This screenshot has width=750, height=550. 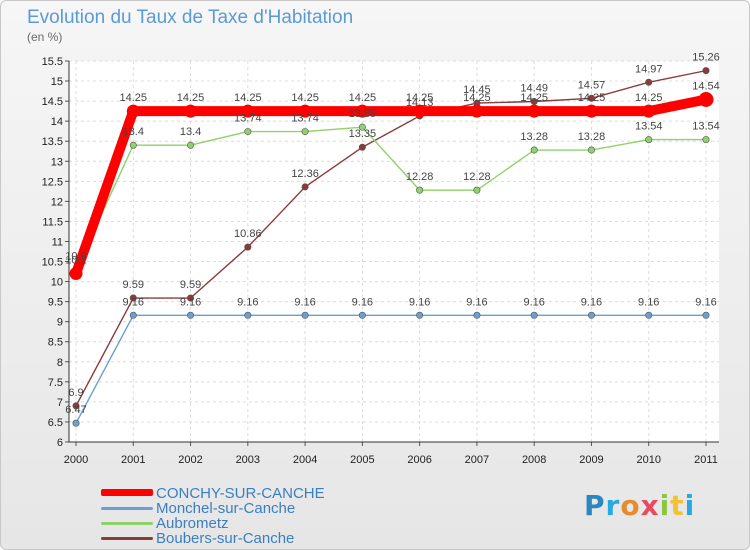 I want to click on y-tick-label: 15, so click(x=57, y=82).